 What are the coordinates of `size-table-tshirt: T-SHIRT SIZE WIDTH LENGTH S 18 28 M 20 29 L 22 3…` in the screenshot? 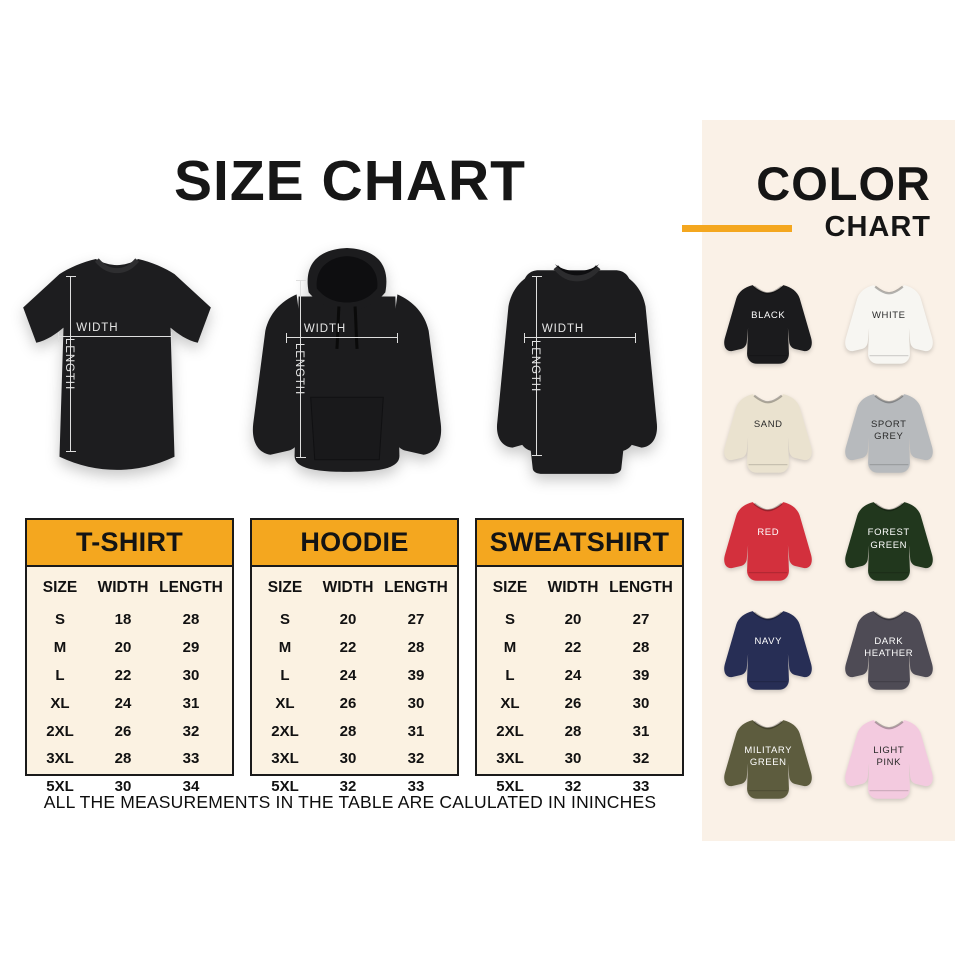 It's located at (129, 656).